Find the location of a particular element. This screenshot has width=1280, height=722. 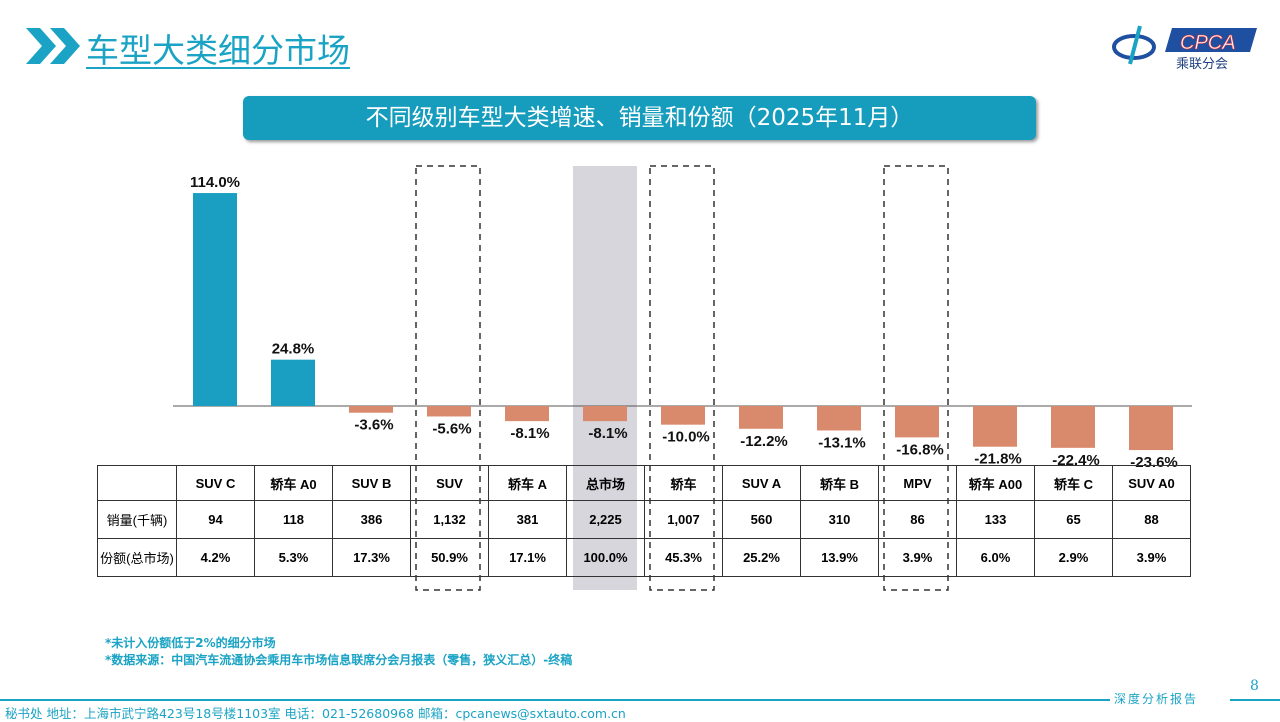

category-header: SUV C is located at coordinates (215, 483).